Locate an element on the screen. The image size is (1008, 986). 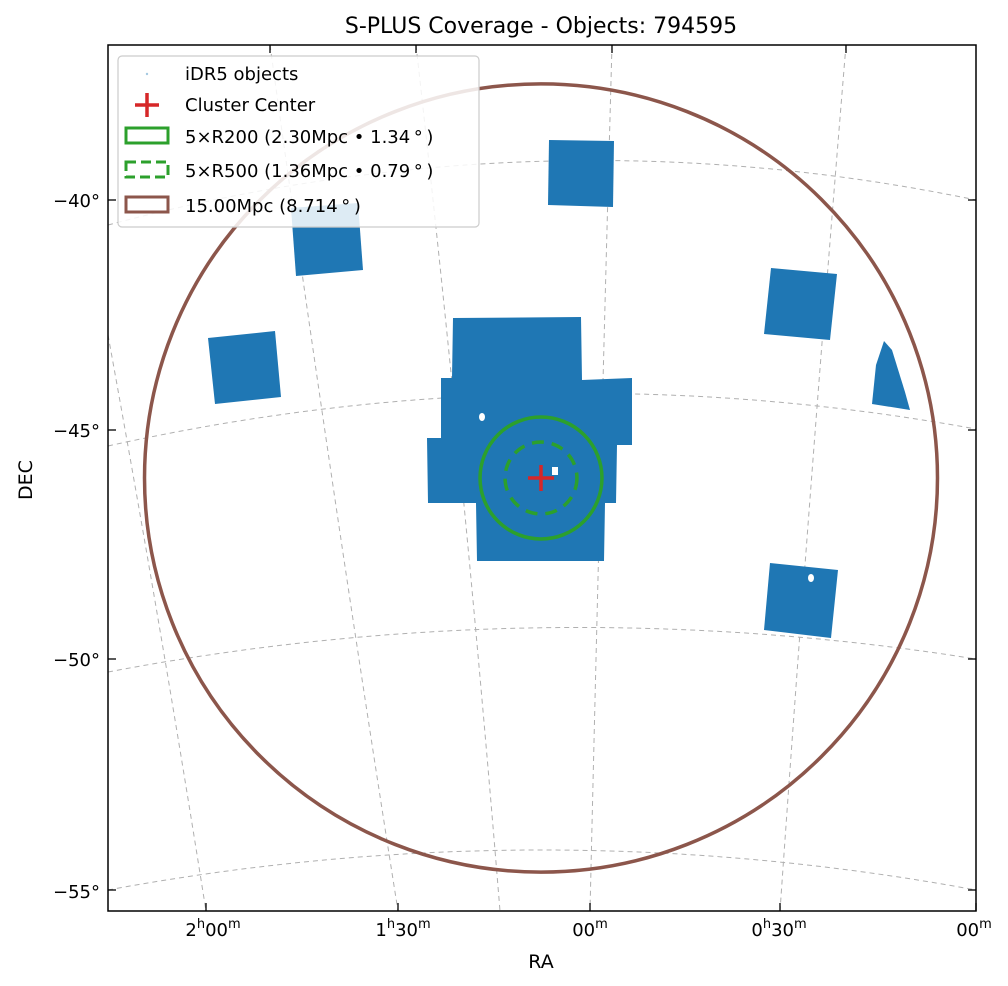
dec-tick-label: −40° is located at coordinates (76, 201).